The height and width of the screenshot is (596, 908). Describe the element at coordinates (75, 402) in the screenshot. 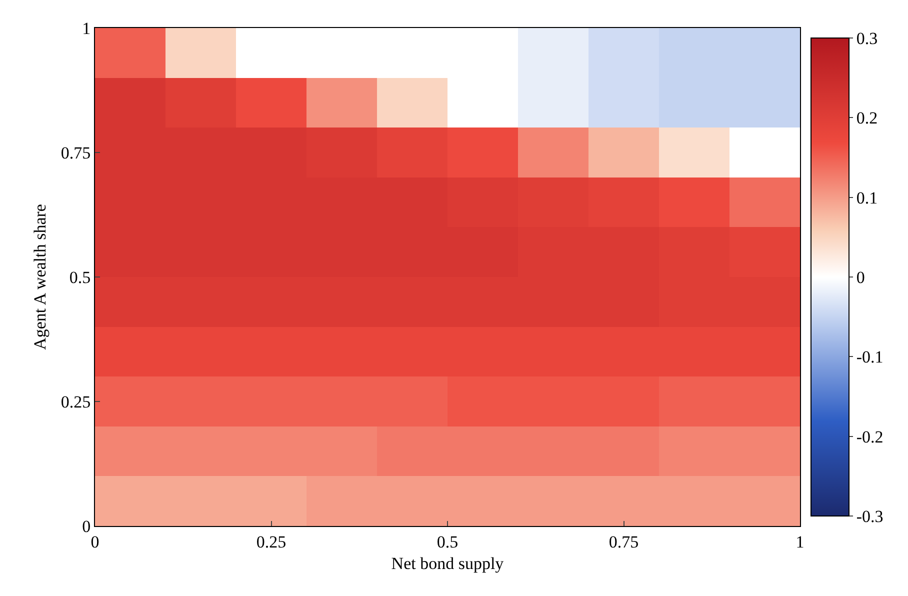

I see `y-tick-label: 0.25` at that location.